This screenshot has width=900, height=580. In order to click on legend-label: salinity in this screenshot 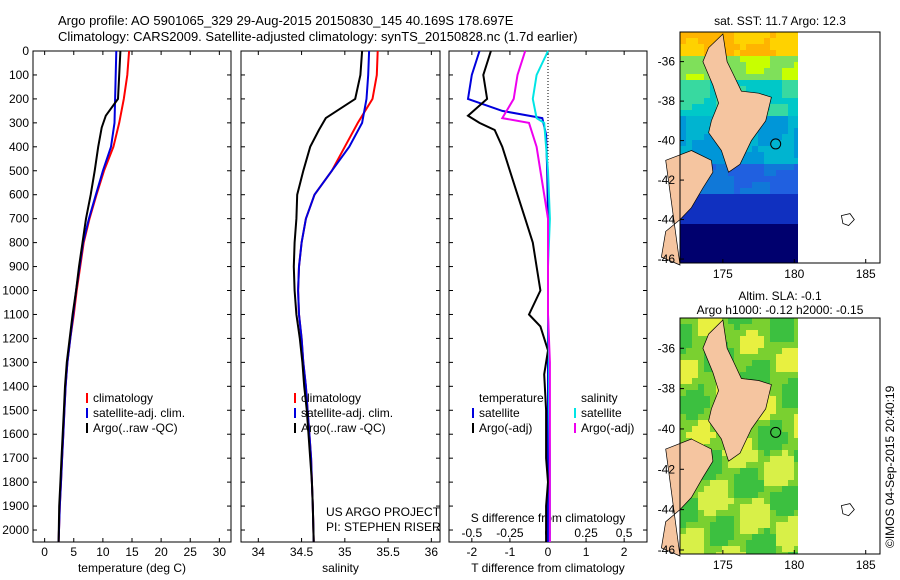, I will do `click(599, 398)`.